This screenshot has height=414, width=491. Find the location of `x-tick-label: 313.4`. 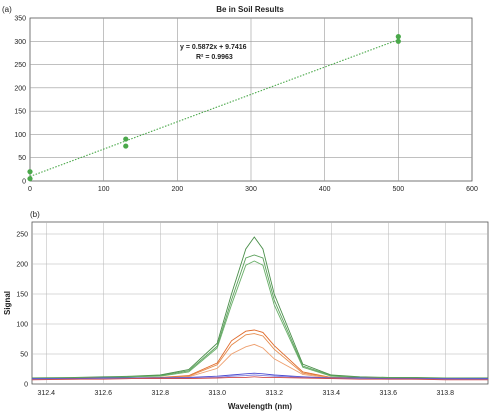

x-tick-label: 313.4 is located at coordinates (331, 393).